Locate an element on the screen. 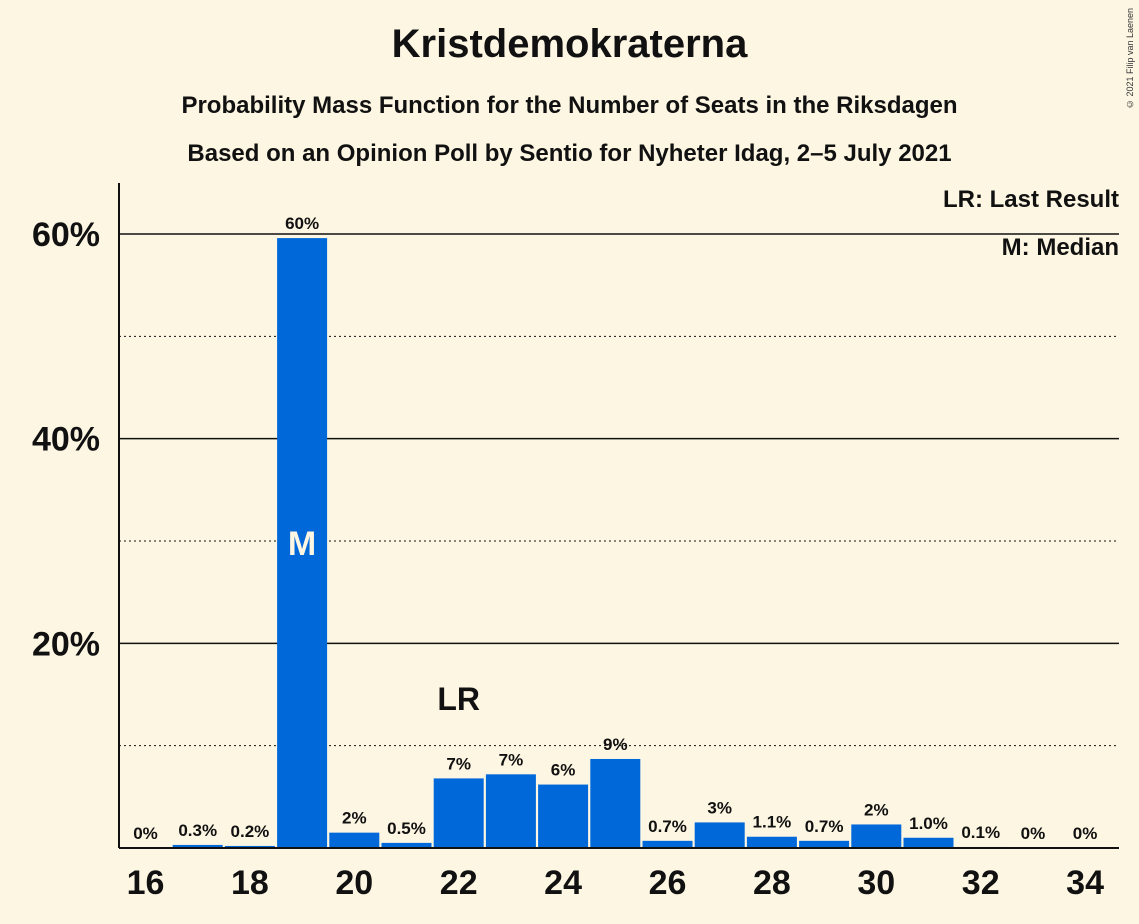 Image resolution: width=1139 pixels, height=924 pixels. chart-title: Kristdemokraterna is located at coordinates (569, 44).